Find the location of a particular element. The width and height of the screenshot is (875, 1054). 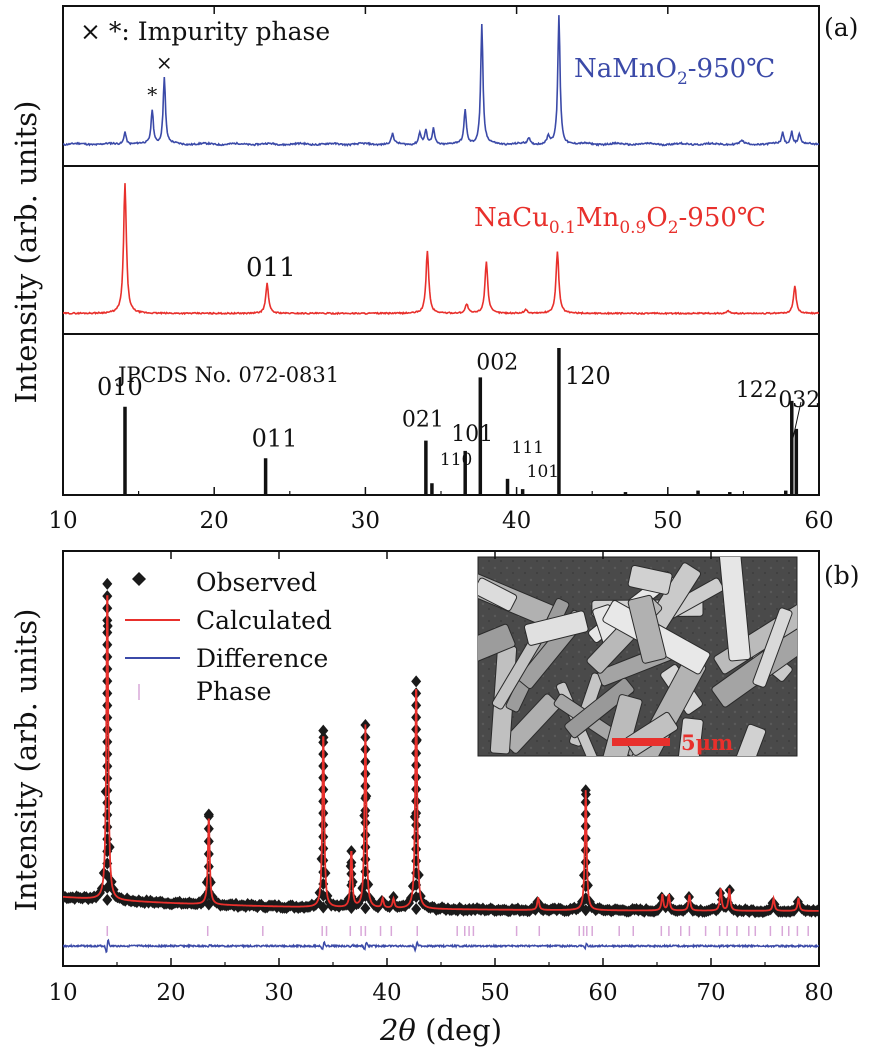

hkl-label: 122 is located at coordinates (757, 390).